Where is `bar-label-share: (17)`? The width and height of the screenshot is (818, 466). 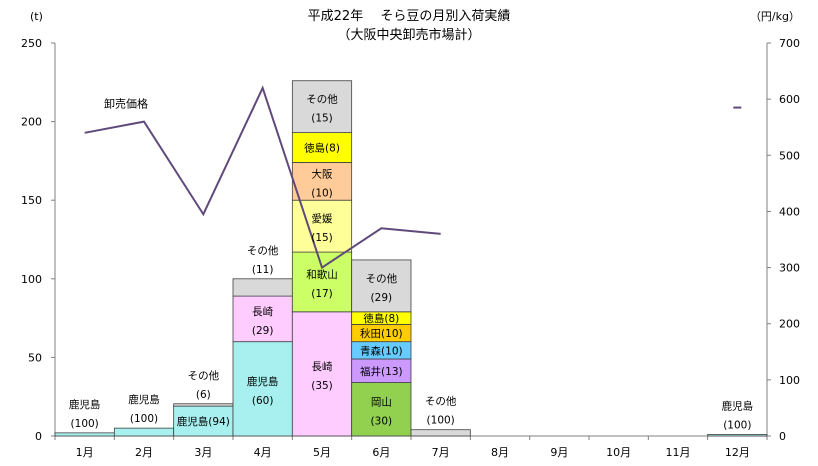 bar-label-share: (17) is located at coordinates (322, 294).